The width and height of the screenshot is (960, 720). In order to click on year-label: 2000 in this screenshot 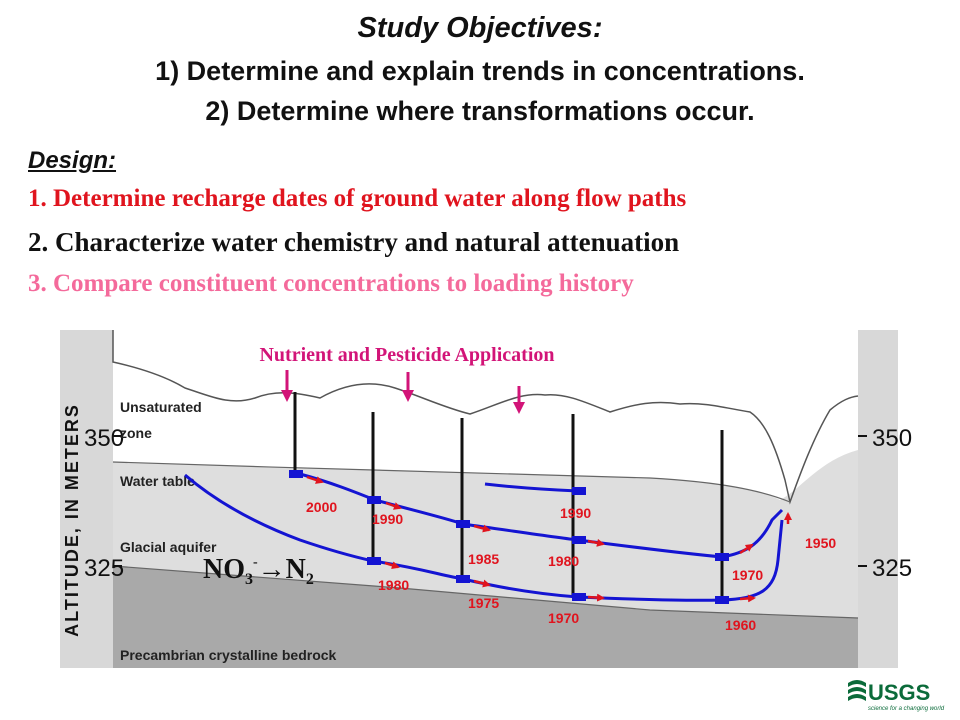, I will do `click(321, 507)`.